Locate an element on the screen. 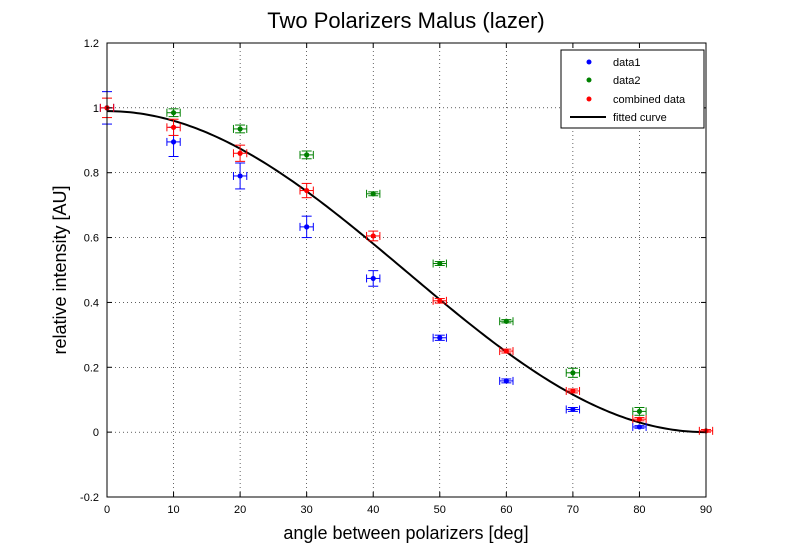  x-tick-label: 10 is located at coordinates (173, 510).